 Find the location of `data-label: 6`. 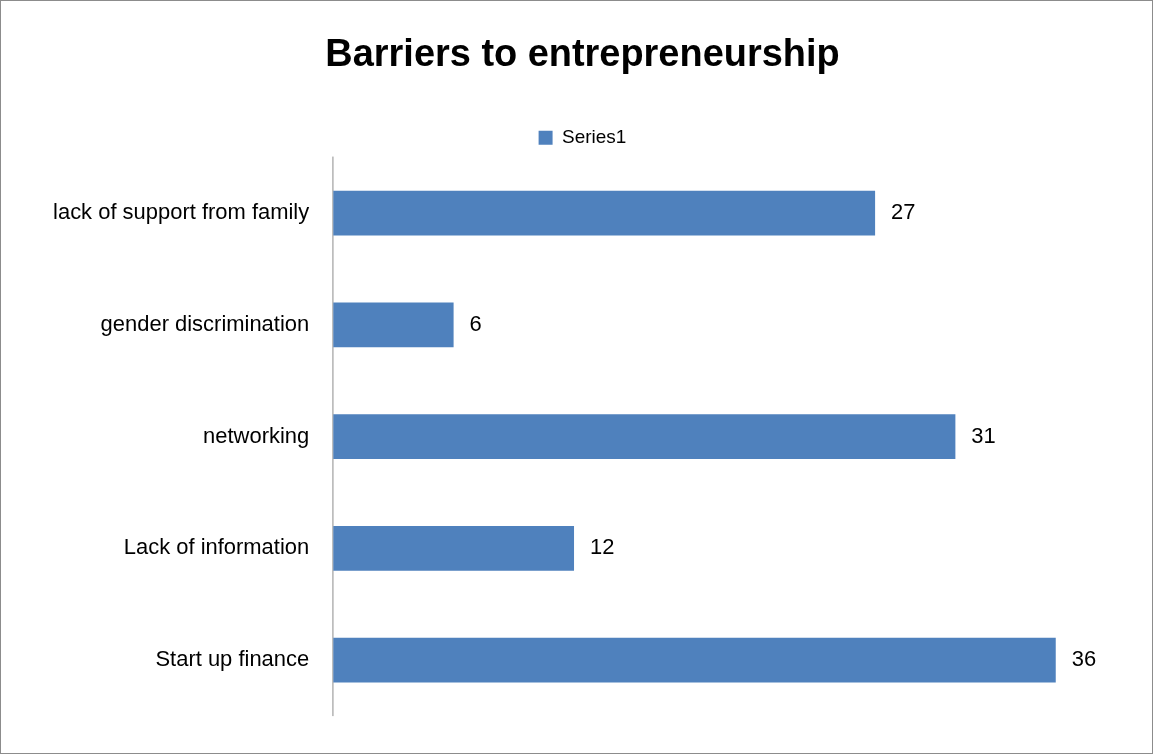

data-label: 6 is located at coordinates (475, 323).